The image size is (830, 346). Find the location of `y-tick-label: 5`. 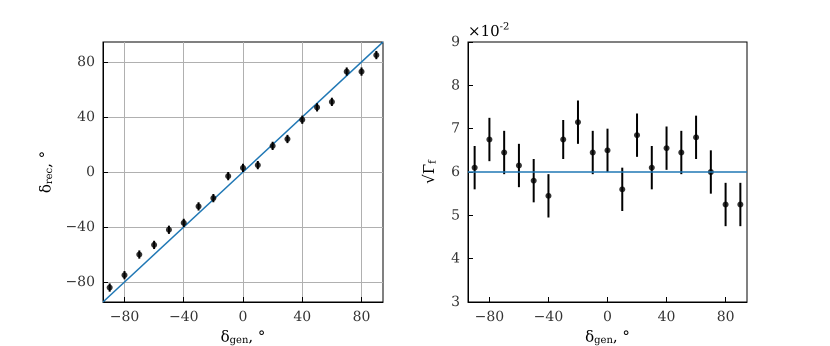

y-tick-label: 5 is located at coordinates (455, 215).